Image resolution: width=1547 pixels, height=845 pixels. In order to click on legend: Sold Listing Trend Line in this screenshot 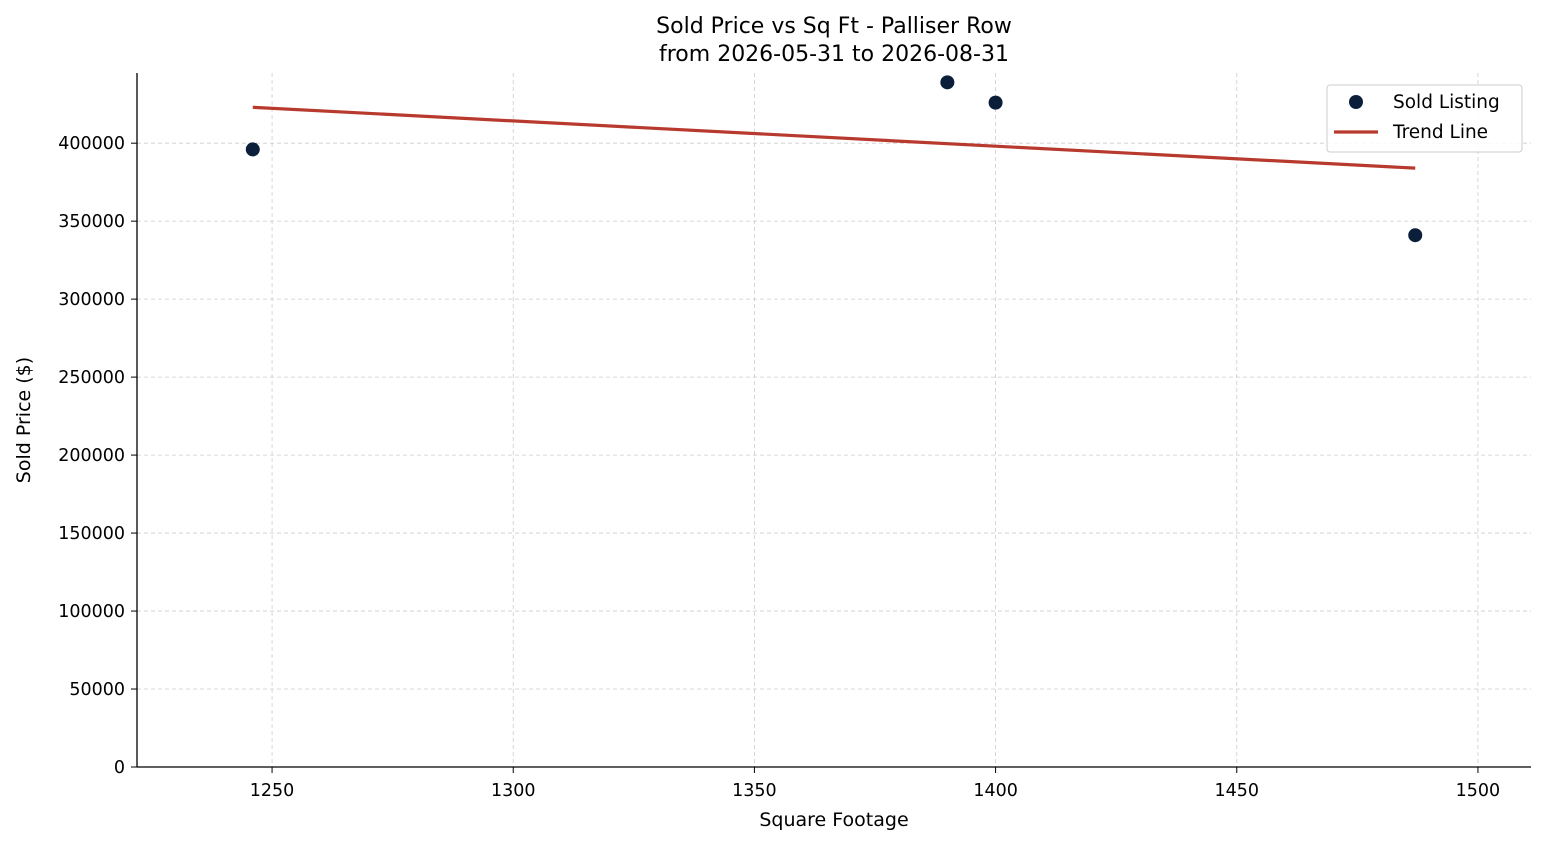, I will do `click(1424, 118)`.